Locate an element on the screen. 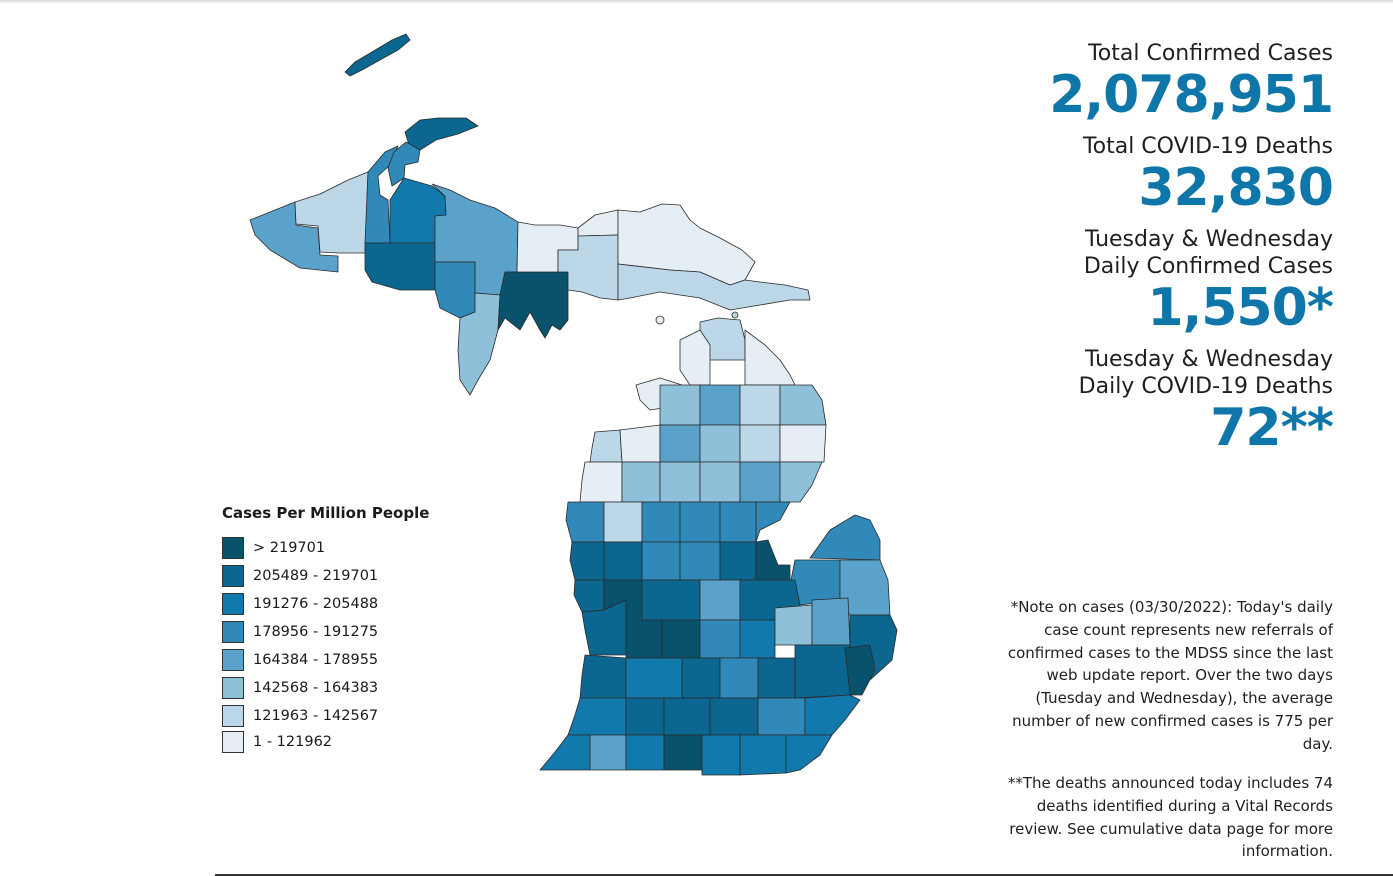 This screenshot has height=876, width=1393. county-beaver-island is located at coordinates (660, 320).